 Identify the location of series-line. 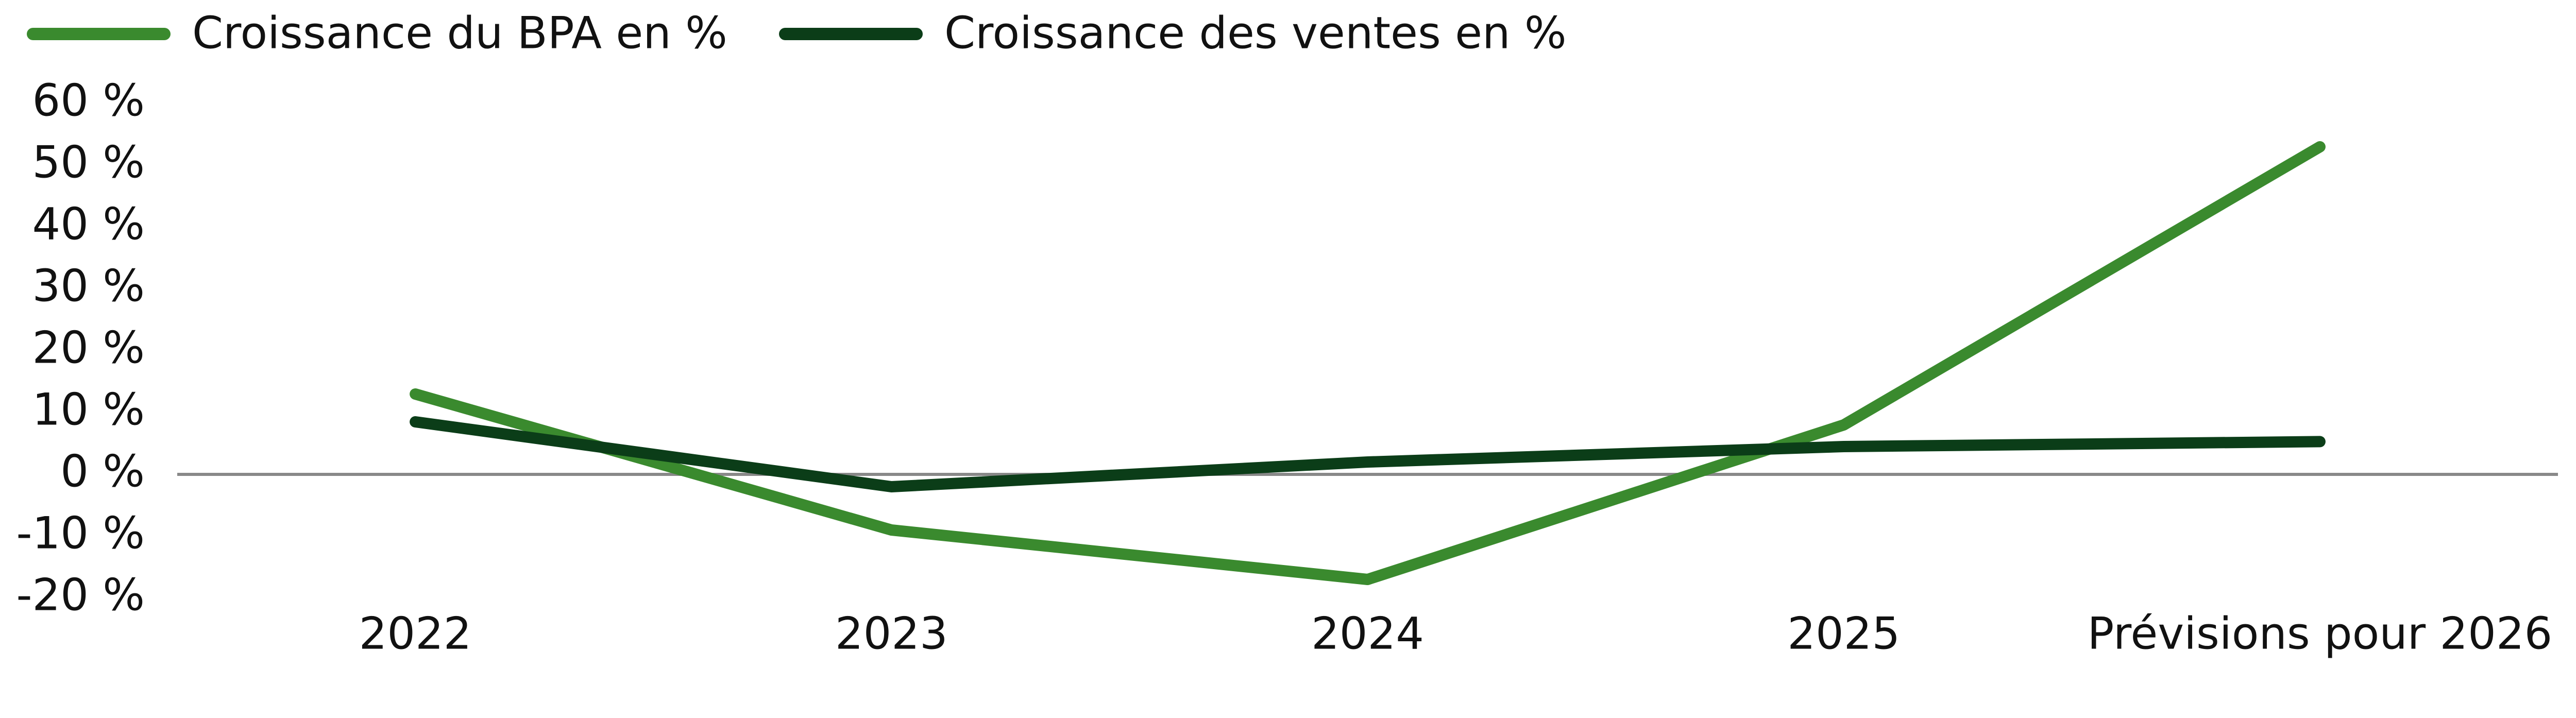
(1368, 454).